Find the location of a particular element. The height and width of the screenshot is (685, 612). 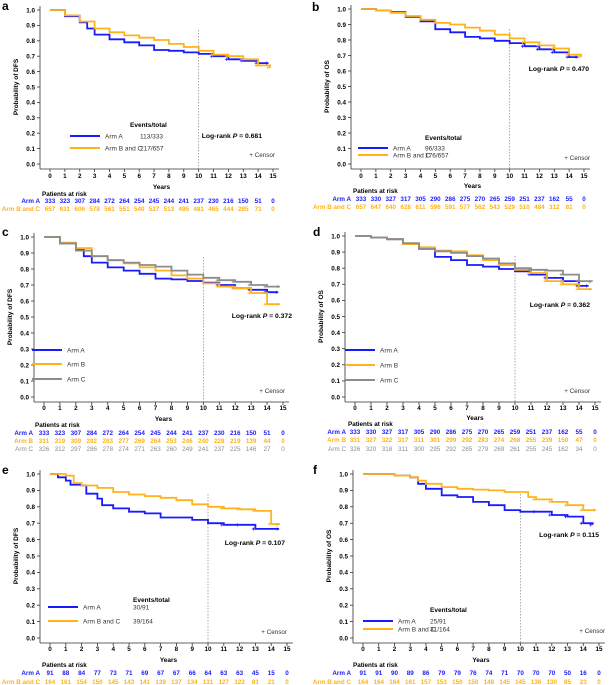

y-tick-label: 0.2 is located at coordinates (24, 365).